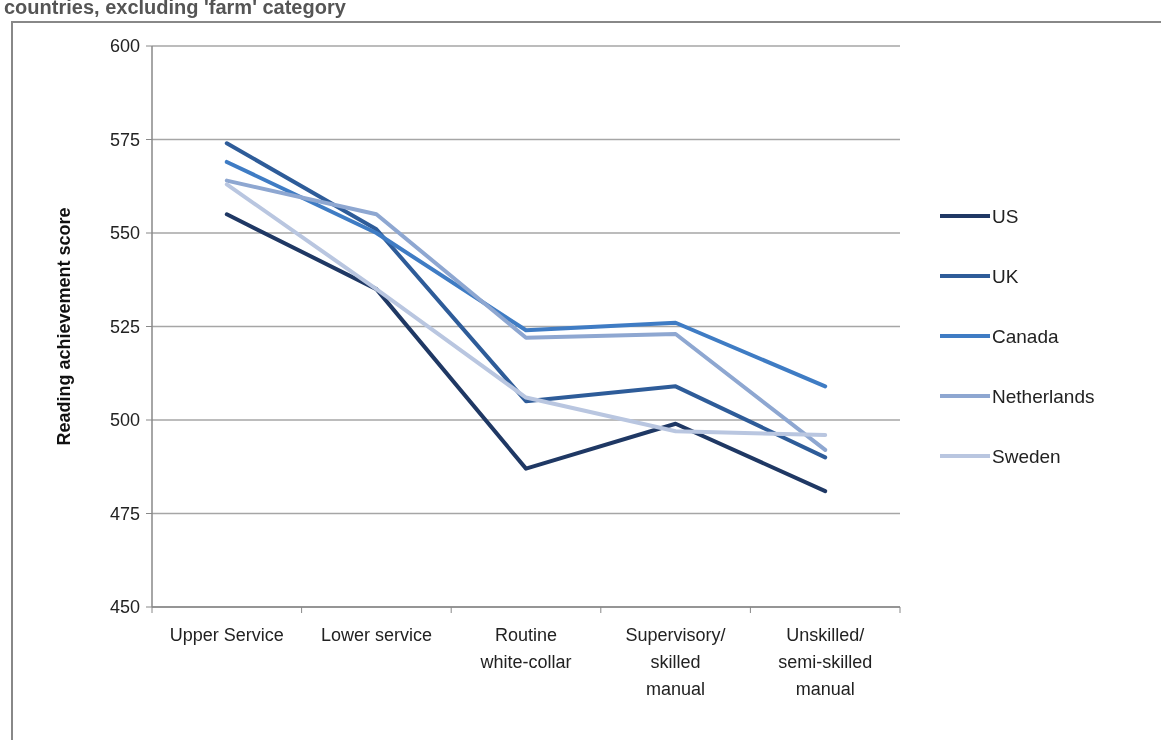  Describe the element at coordinates (675, 662) in the screenshot. I see `x-tick-label: Supervisory/ skilled manual` at that location.